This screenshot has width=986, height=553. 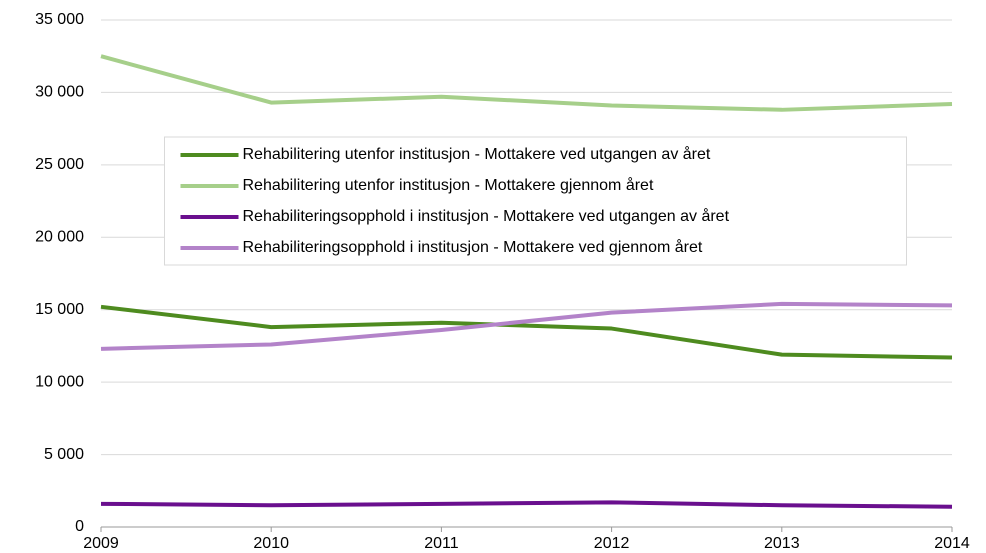 I want to click on x-tick-label: 2009, so click(x=101, y=543).